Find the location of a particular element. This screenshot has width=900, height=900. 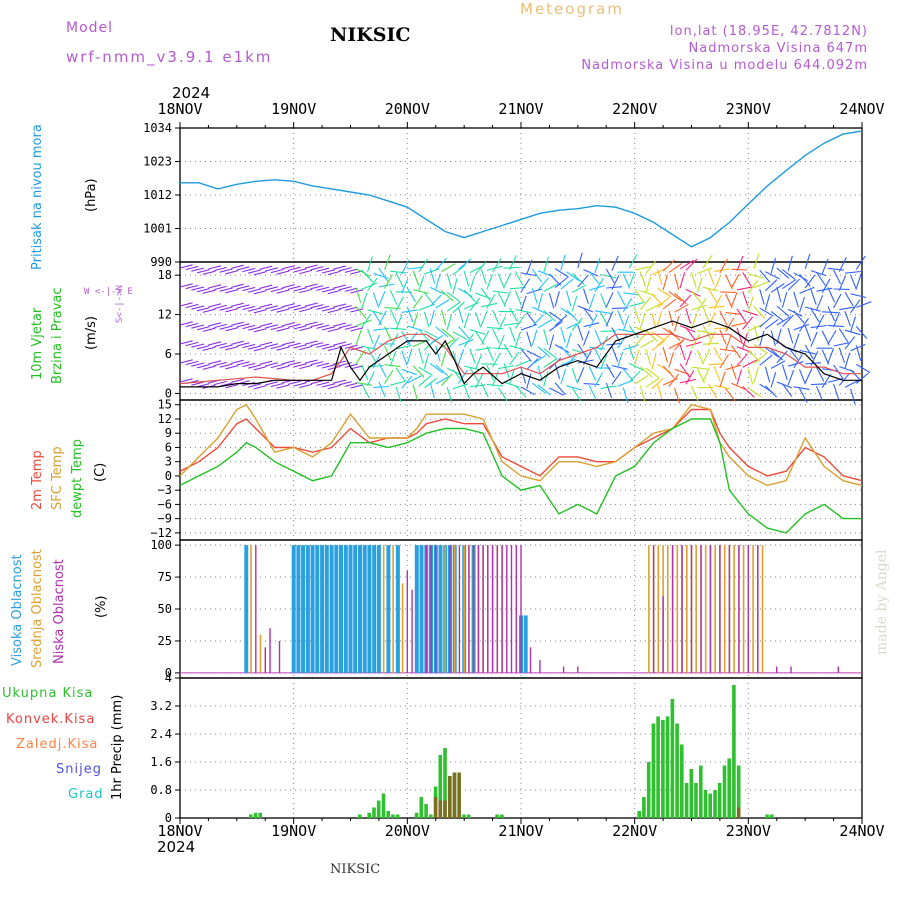

y-tick-label: 1023 is located at coordinates (157, 162).